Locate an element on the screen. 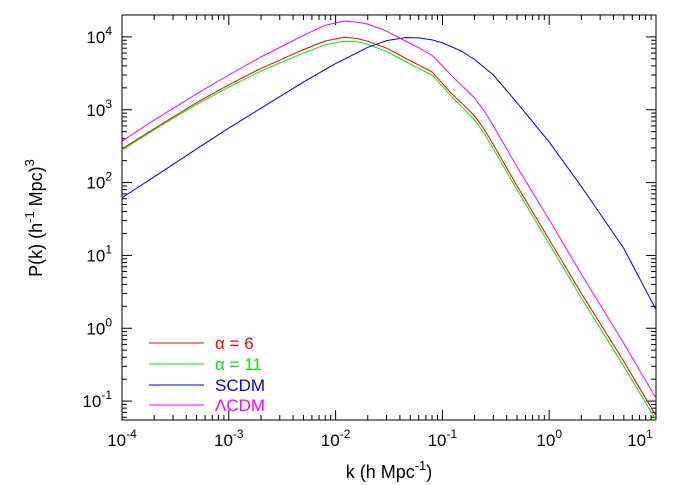 Image resolution: width=692 pixels, height=485 pixels. y-axis-title: P(k) (h-1 Mpc)3 is located at coordinates (34, 218).